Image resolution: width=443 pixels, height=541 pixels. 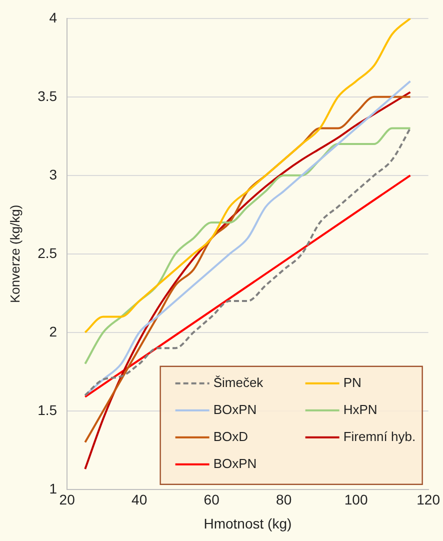 What do you see at coordinates (53, 488) in the screenshot?
I see `y-tick-label: 1` at bounding box center [53, 488].